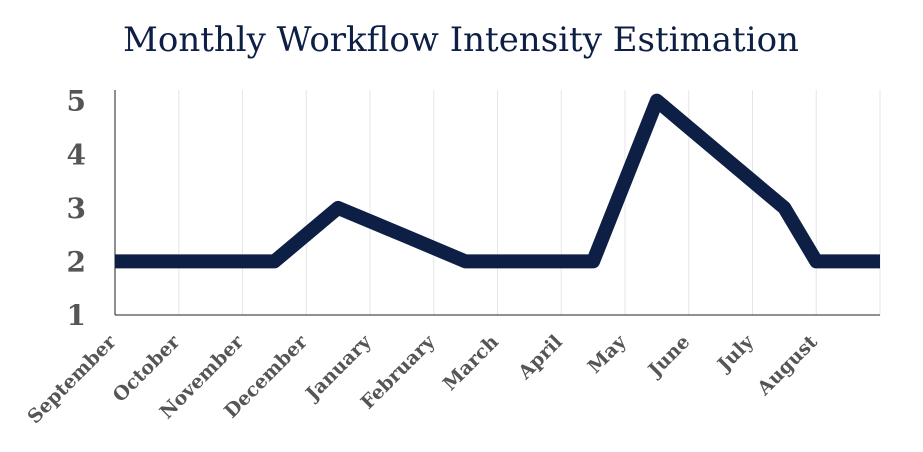 Image resolution: width=923 pixels, height=452 pixels. I want to click on x-tick-label: May, so click(608, 354).